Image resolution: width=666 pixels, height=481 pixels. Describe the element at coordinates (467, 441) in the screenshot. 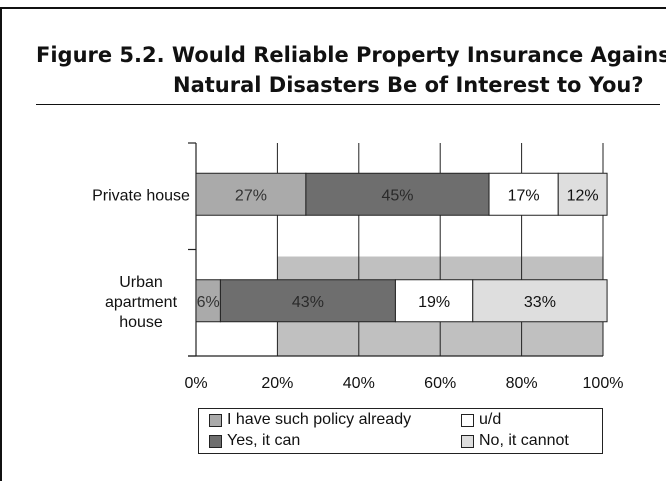

I see `legend-swatch-no-it-cannot` at that location.